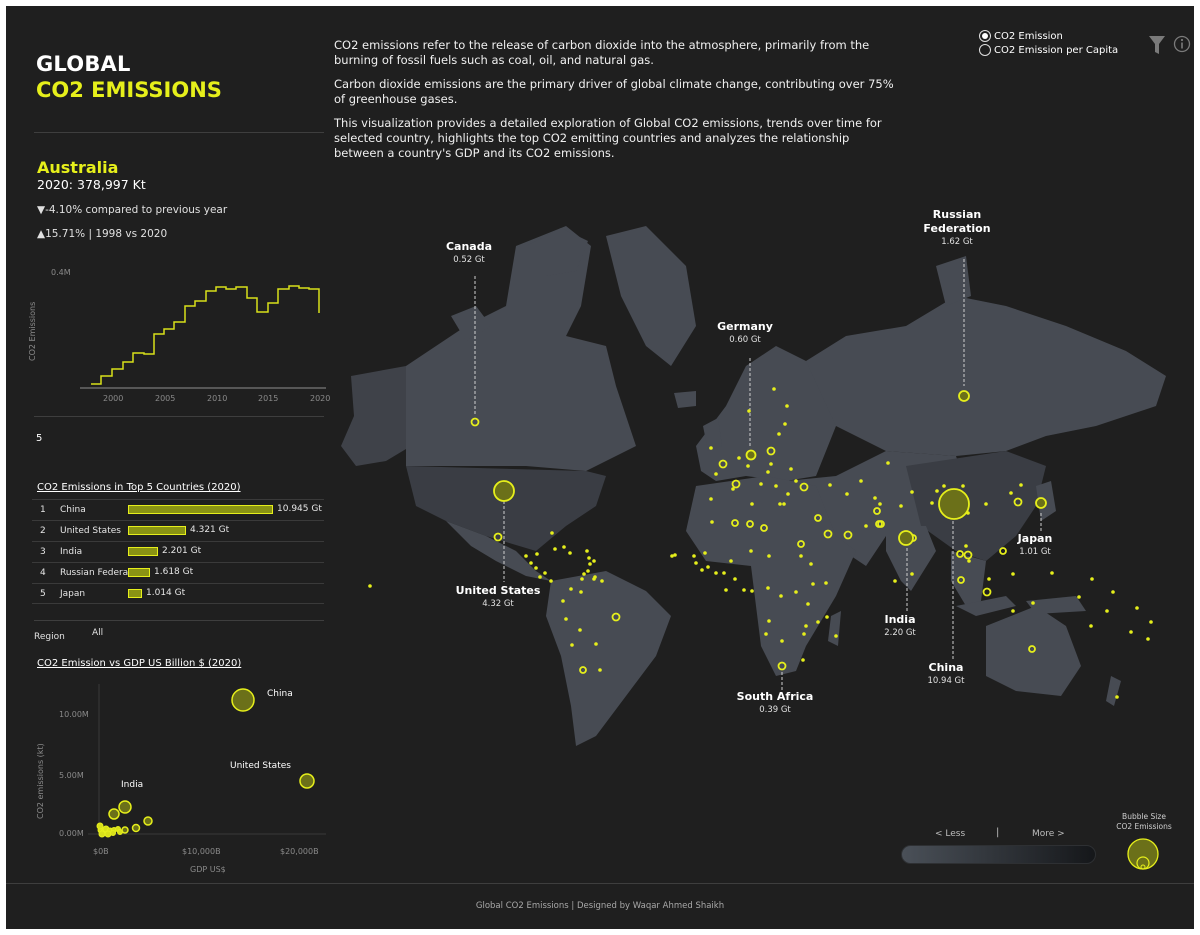 Image resolution: width=1200 pixels, height=935 pixels. I want to click on table-row: 3 India 2.201 Gt, so click(178, 551).